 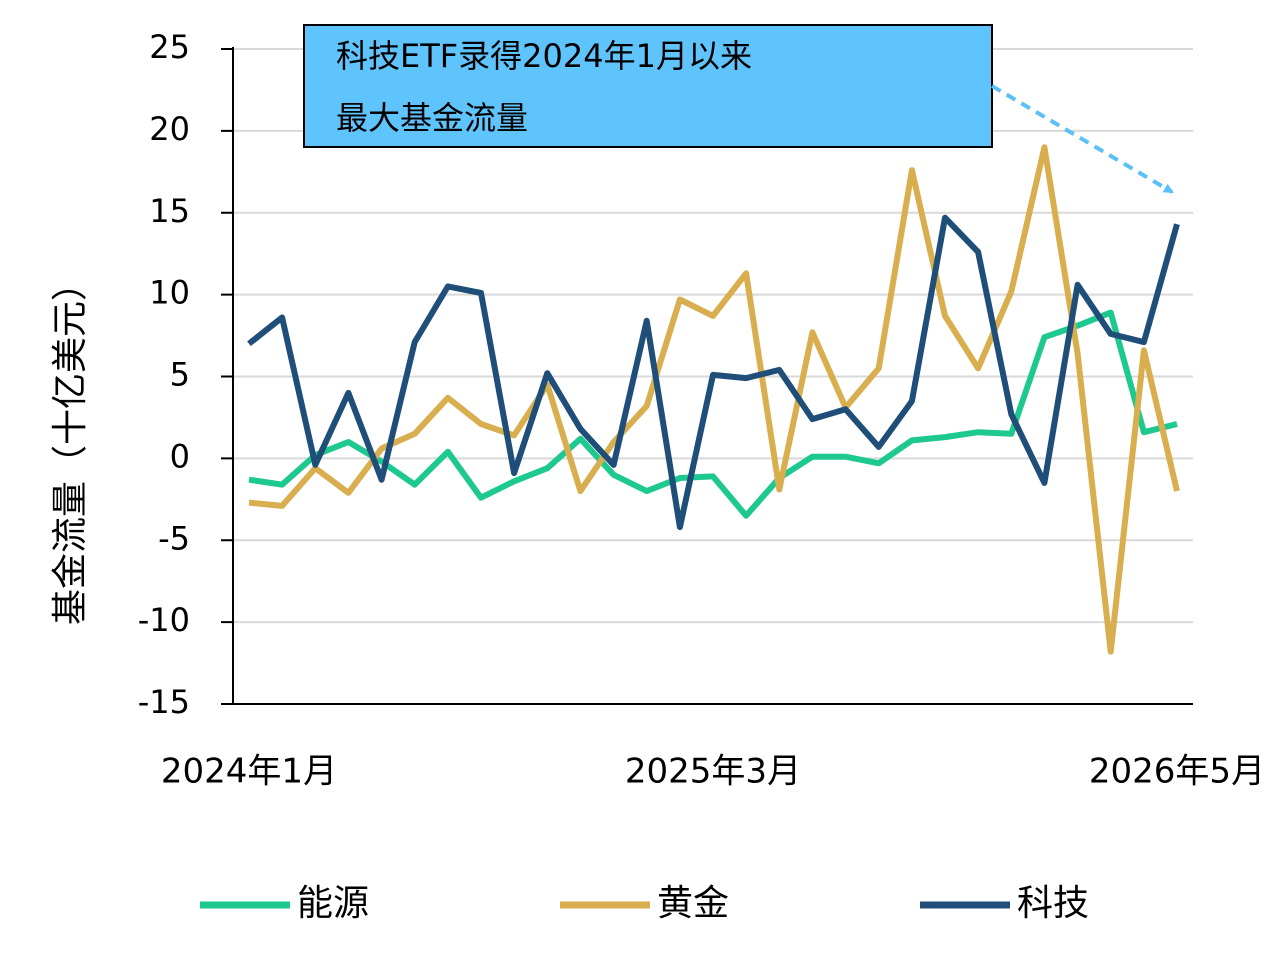 What do you see at coordinates (180, 375) in the screenshot?
I see `y-tick-label: 5` at bounding box center [180, 375].